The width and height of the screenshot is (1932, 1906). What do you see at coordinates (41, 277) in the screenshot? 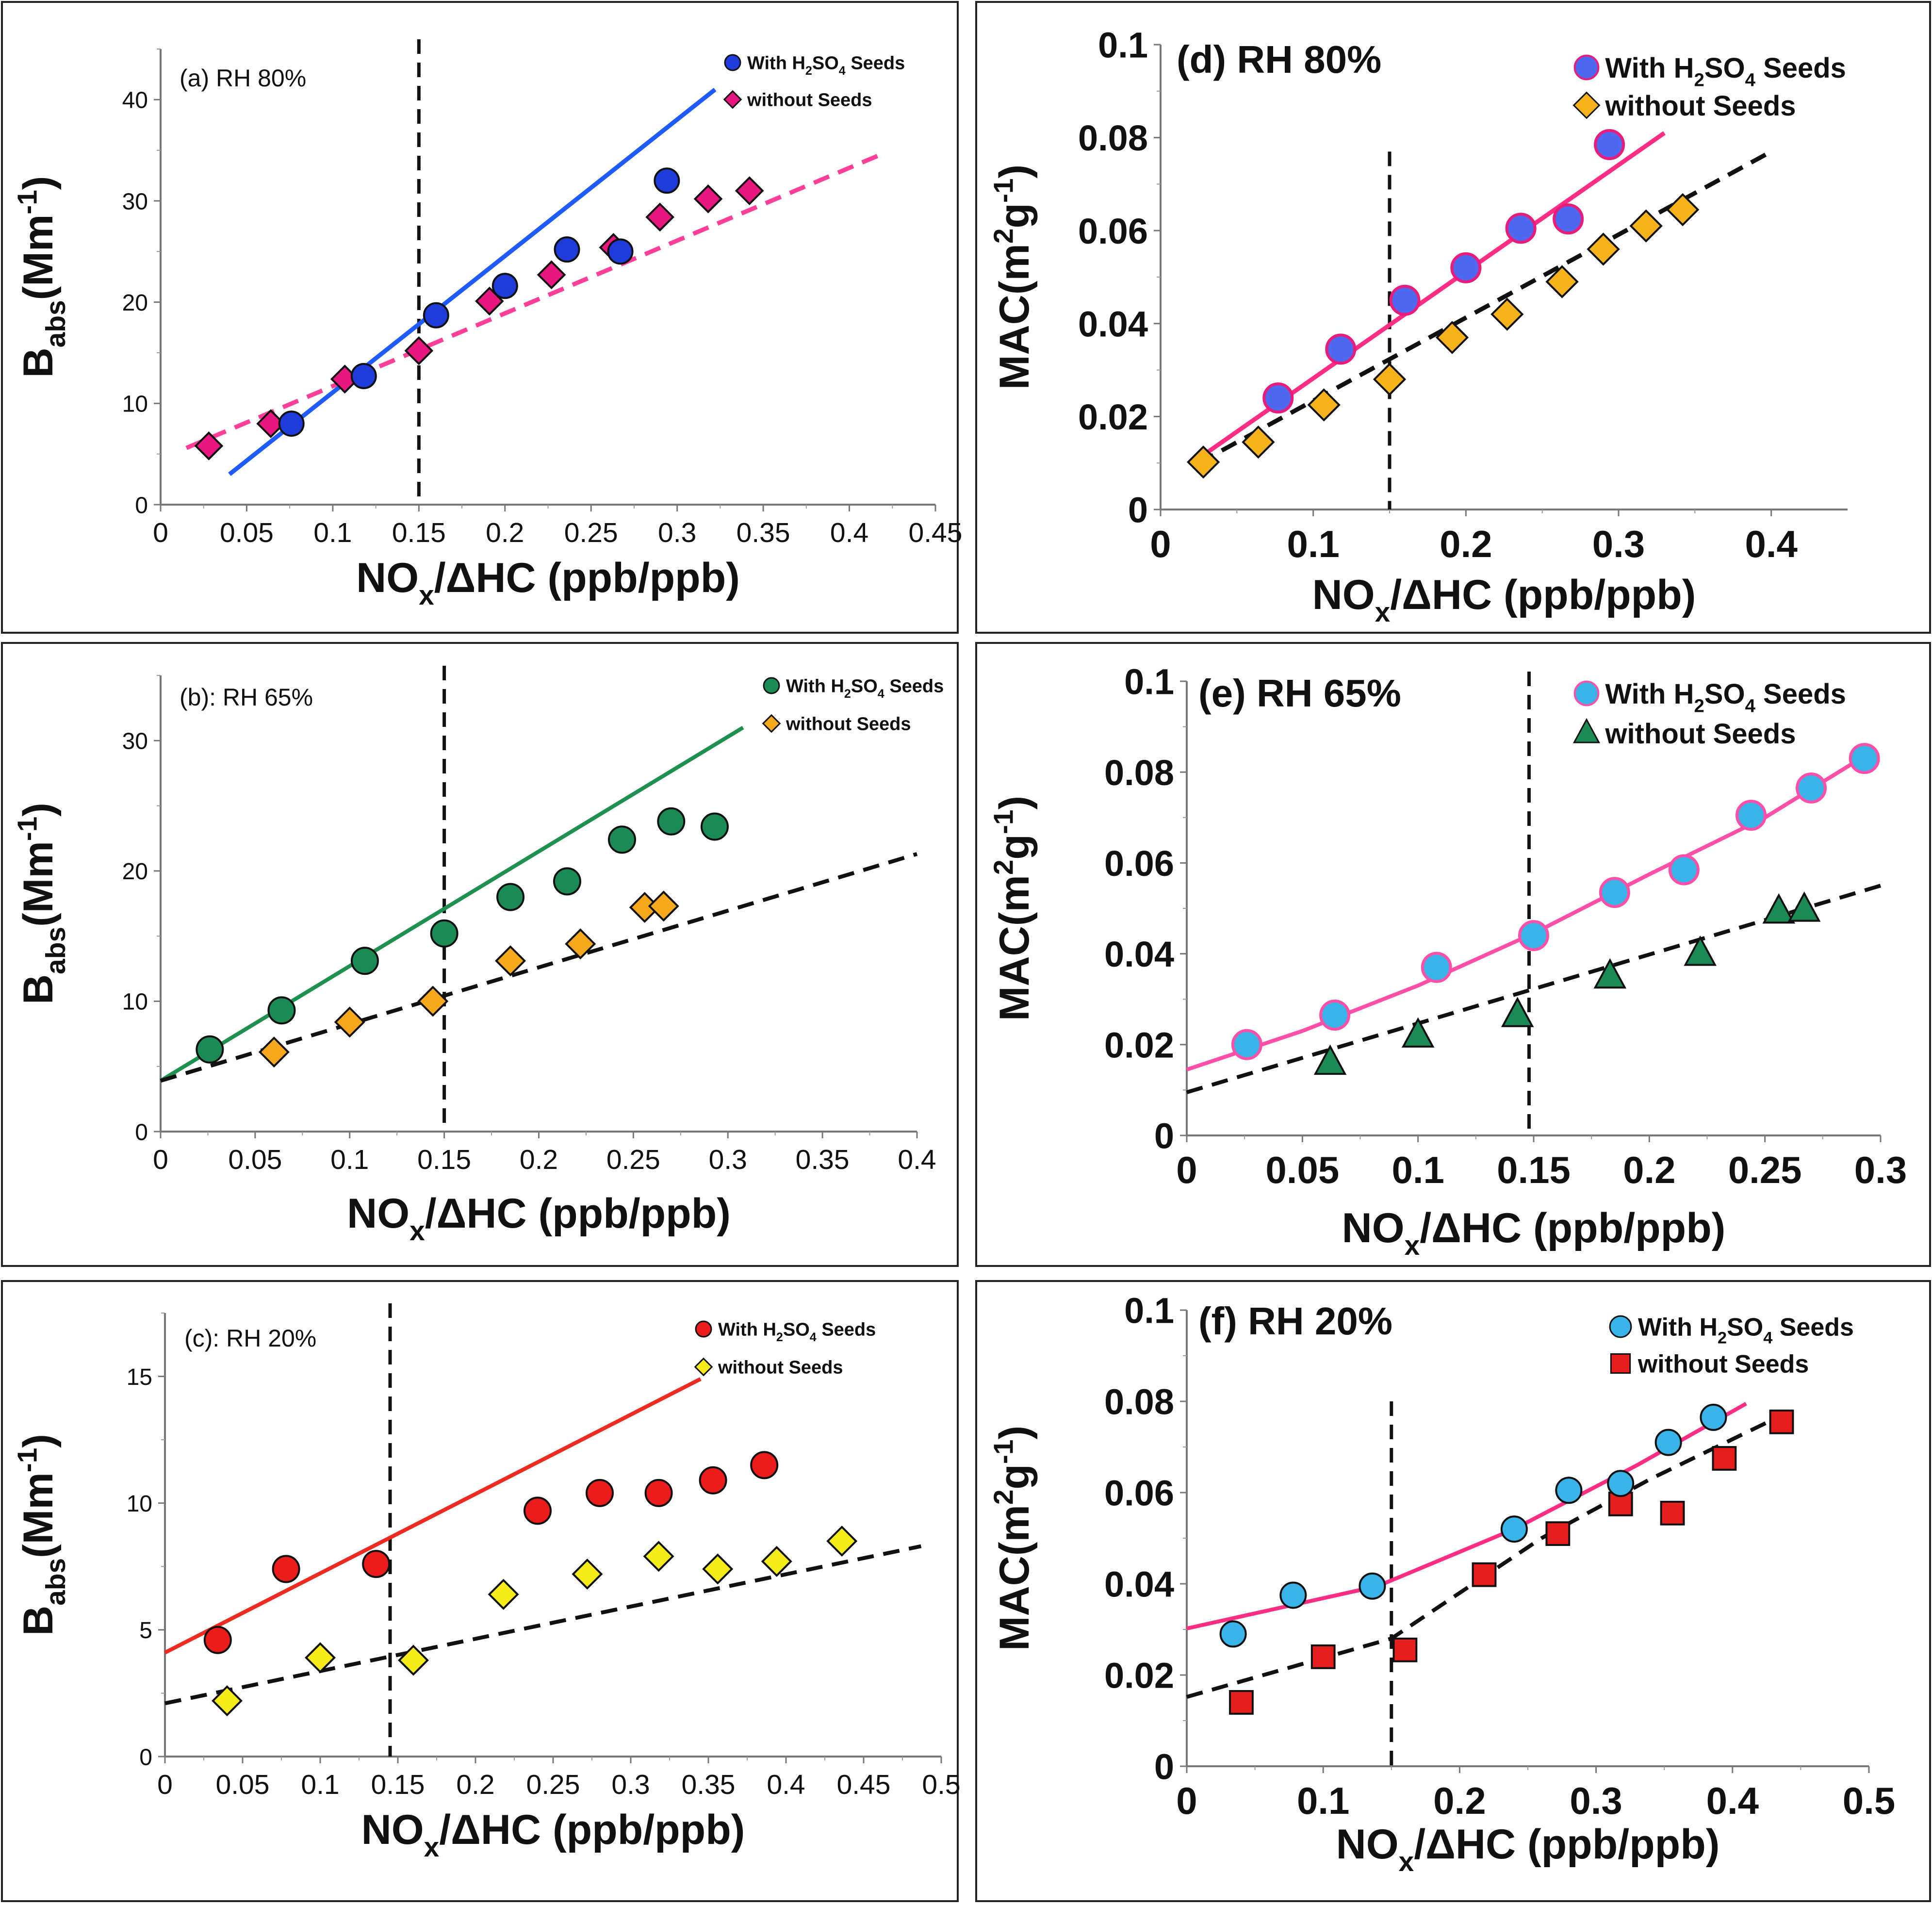
I see `y-axis-title-group: Babs(Mm-1)` at bounding box center [41, 277].